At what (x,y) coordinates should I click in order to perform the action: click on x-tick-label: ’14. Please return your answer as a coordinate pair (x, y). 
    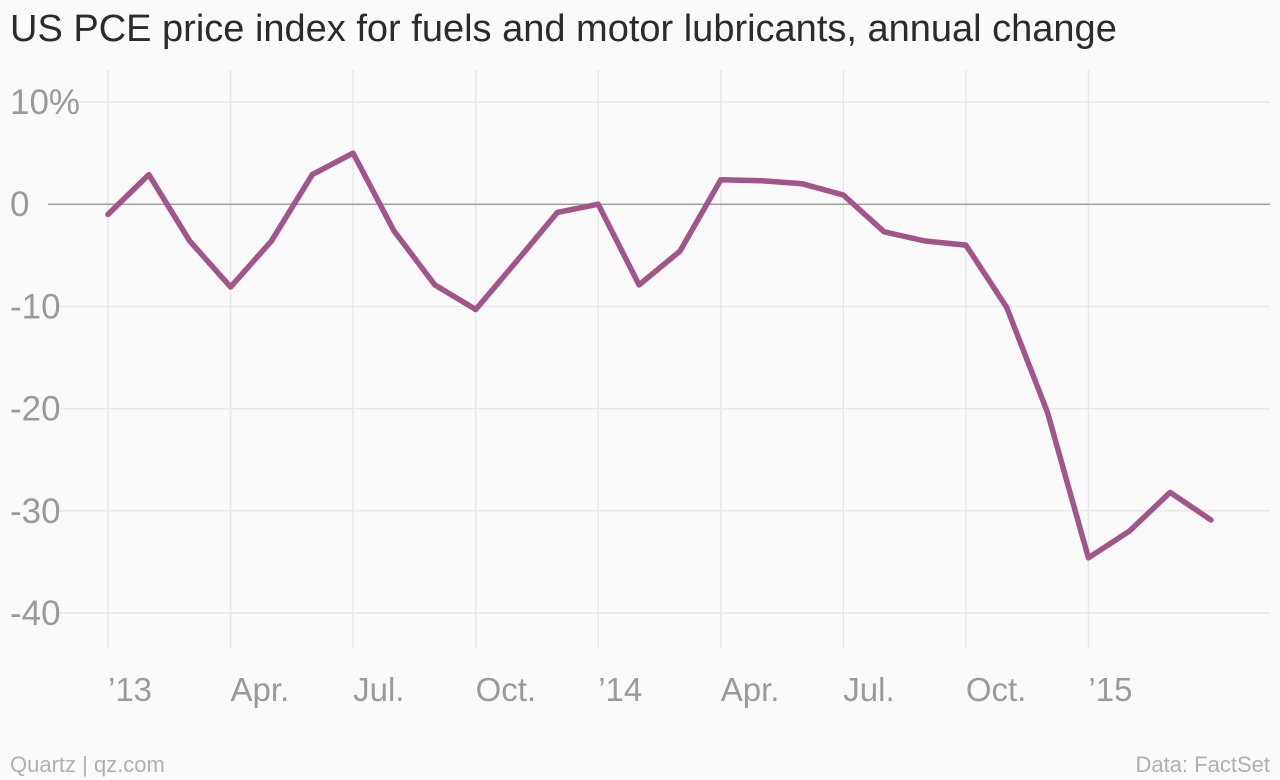
    Looking at the image, I should click on (620, 689).